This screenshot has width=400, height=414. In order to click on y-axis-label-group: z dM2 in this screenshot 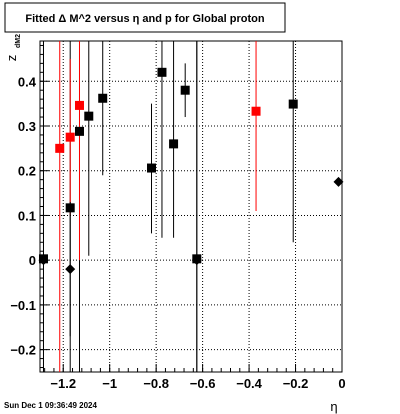, I will do `click(13, 47)`.